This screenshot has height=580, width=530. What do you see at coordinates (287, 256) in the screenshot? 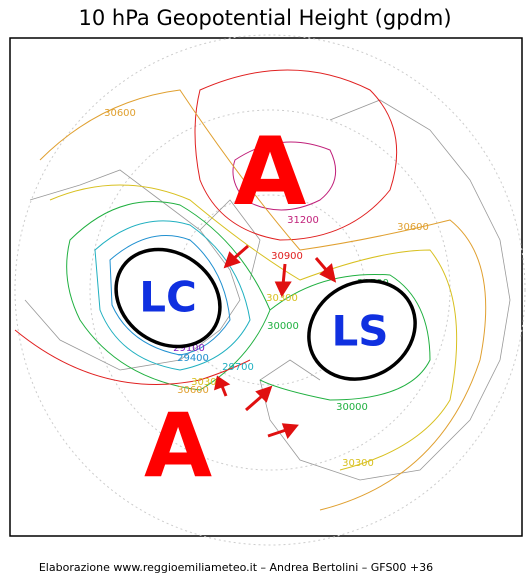
I see `contour-label: 30900` at bounding box center [287, 256].